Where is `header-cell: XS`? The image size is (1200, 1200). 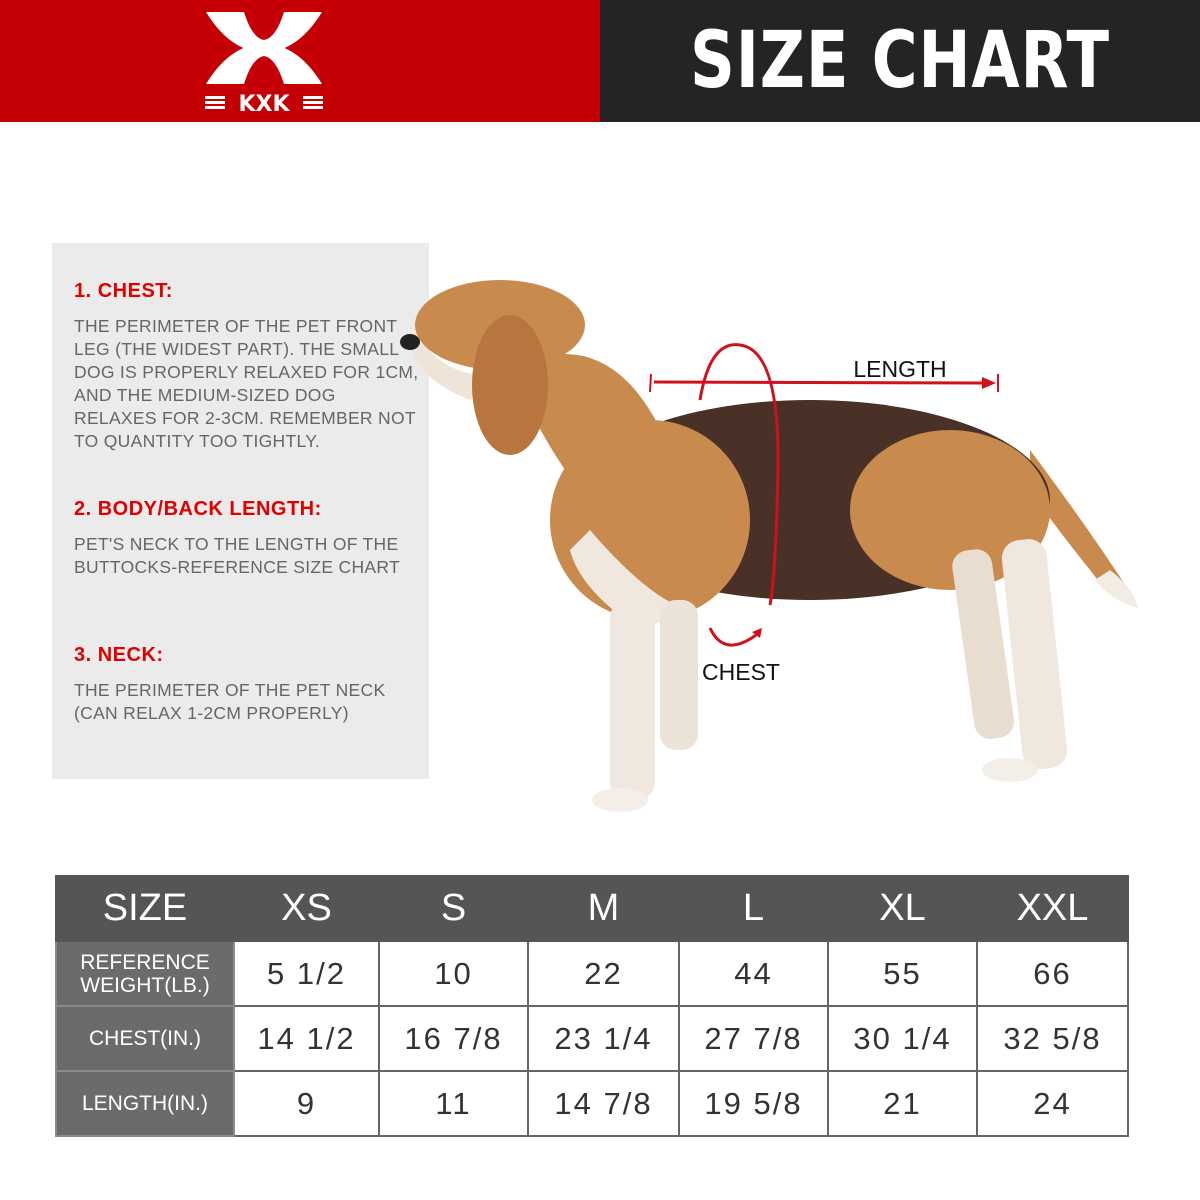 header-cell: XS is located at coordinates (306, 908).